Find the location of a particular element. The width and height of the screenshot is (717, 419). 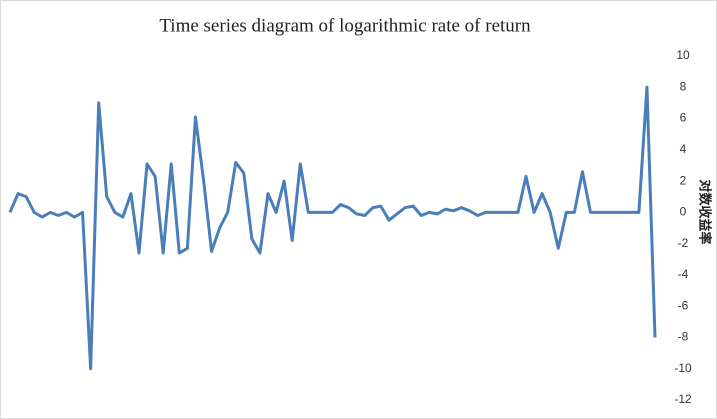

y-tick-label: -6 is located at coordinates (683, 305).